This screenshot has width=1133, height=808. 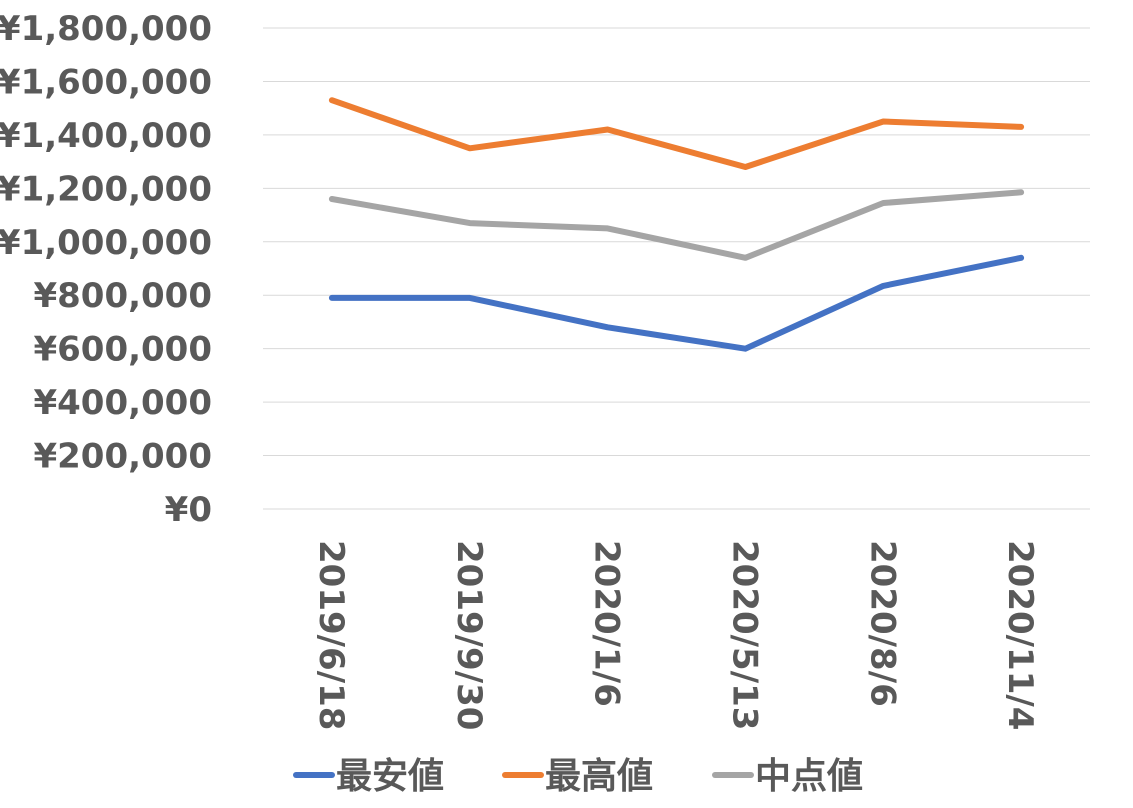 I want to click on y-tick-label: ¥1,000,000, so click(x=106, y=243).